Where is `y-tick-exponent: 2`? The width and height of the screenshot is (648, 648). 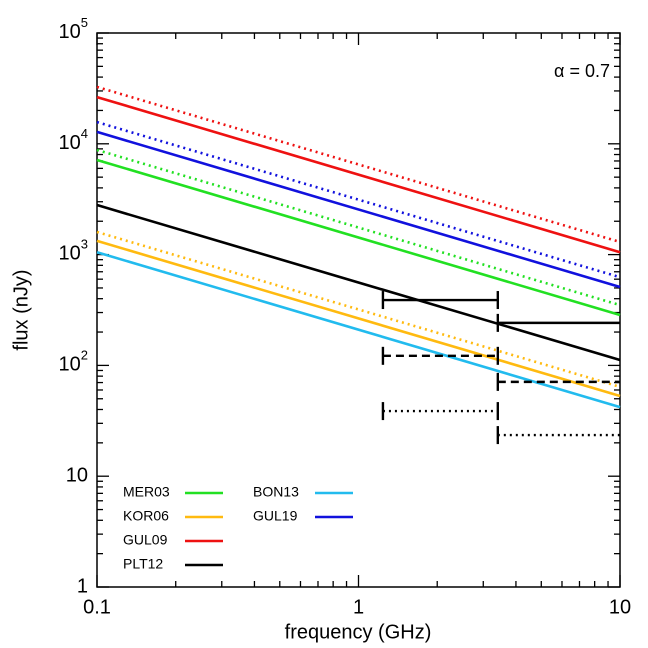
y-tick-exponent: 2 is located at coordinates (84, 355).